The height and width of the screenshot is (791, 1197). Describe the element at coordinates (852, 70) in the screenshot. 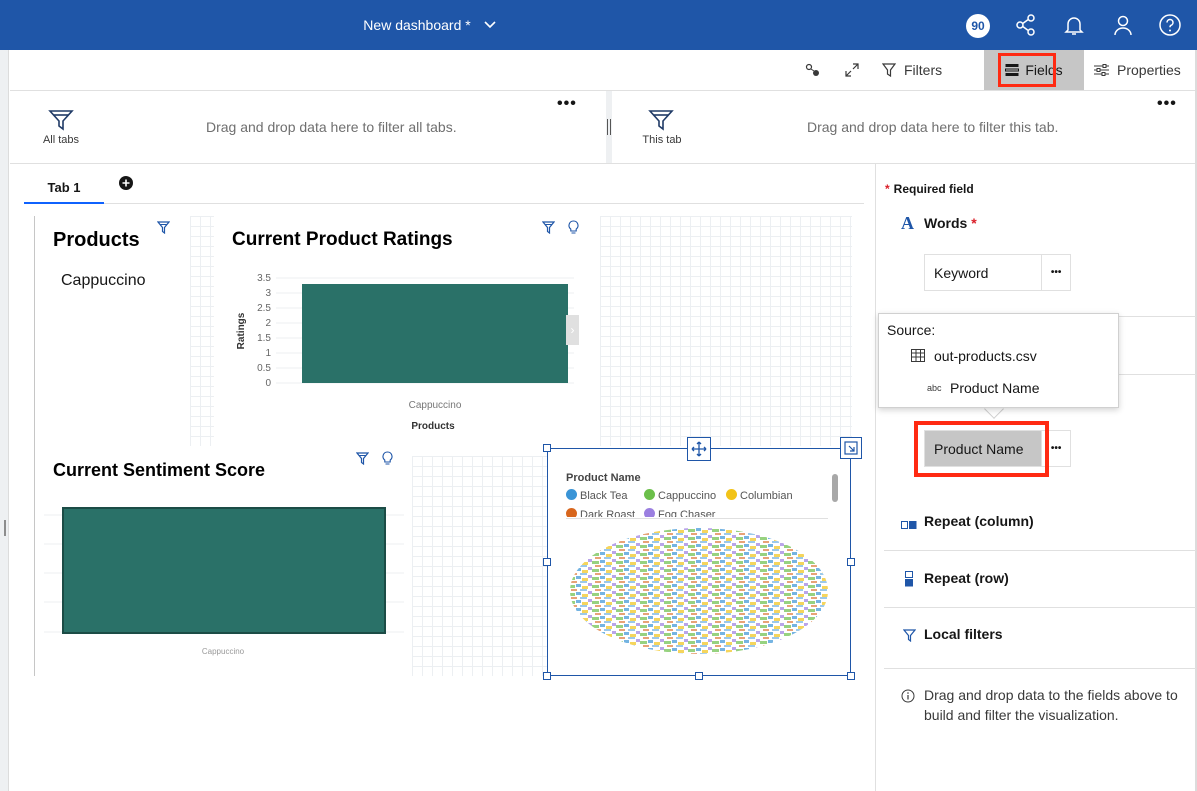

I see `expand-icon` at that location.